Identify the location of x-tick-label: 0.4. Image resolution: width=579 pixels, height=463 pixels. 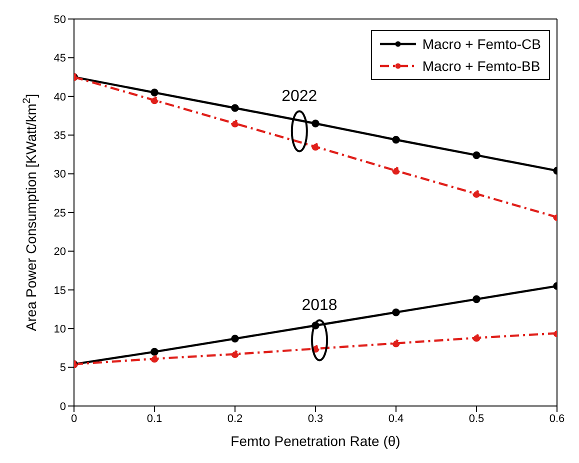
(396, 418).